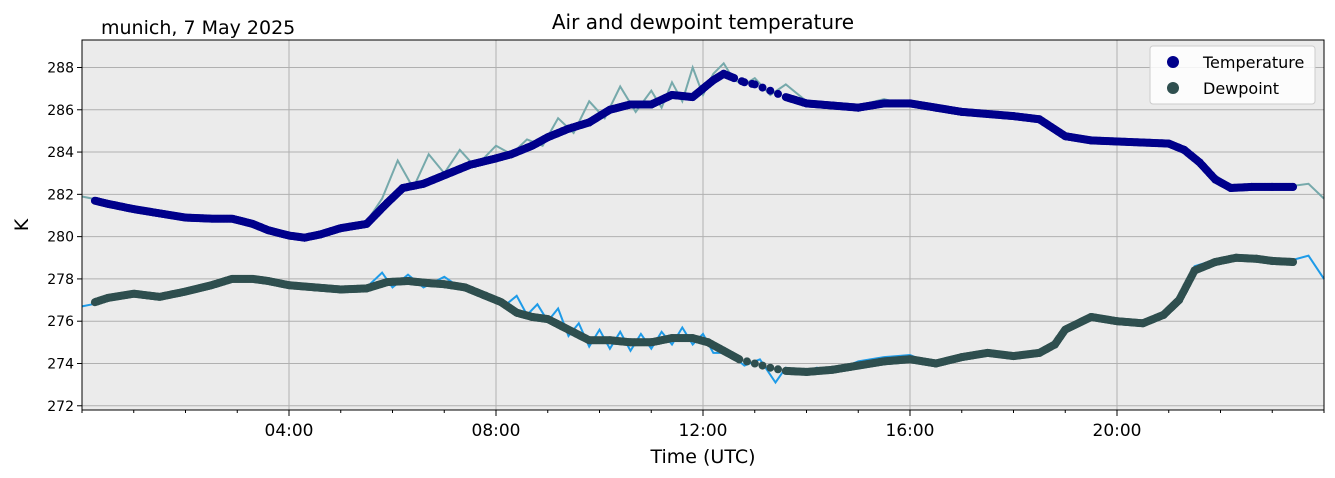  What do you see at coordinates (703, 431) in the screenshot?
I see `x-tick-label: 12:00` at bounding box center [703, 431].